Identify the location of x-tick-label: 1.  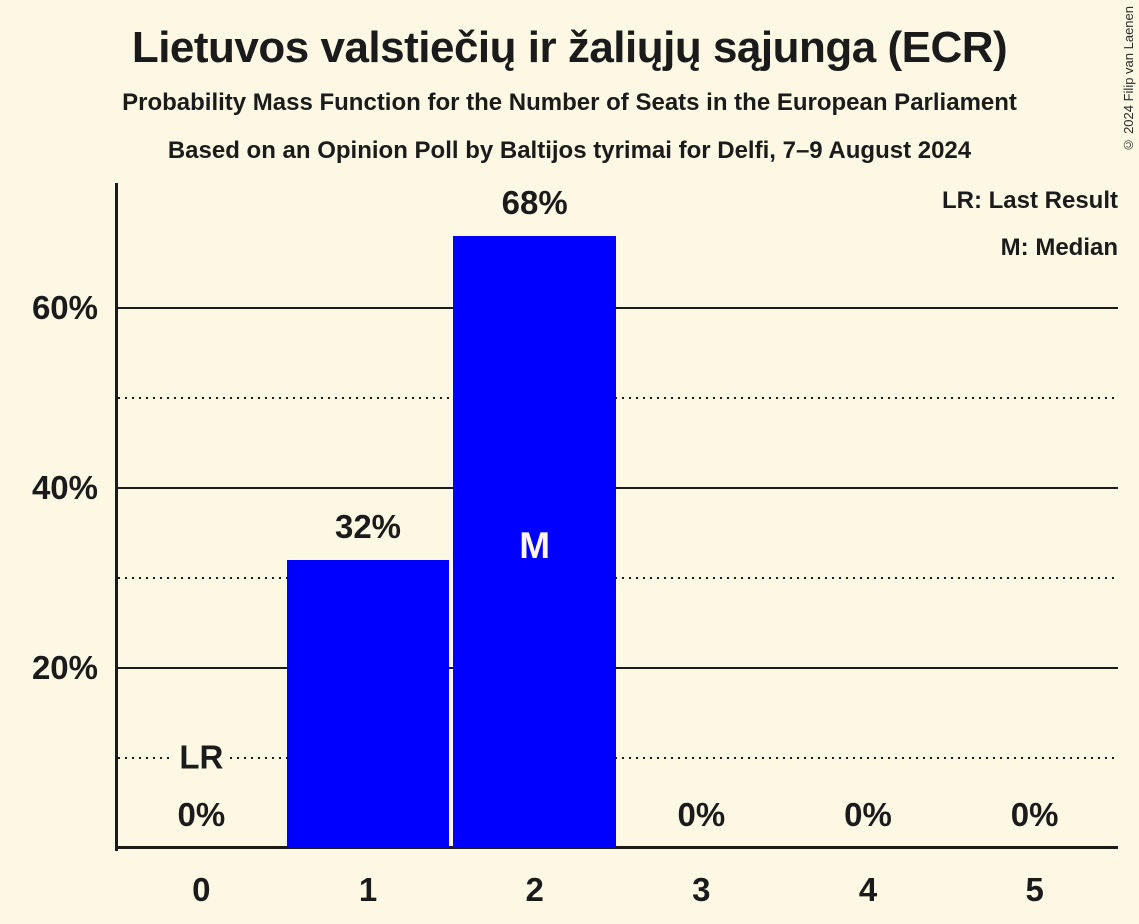
(368, 889).